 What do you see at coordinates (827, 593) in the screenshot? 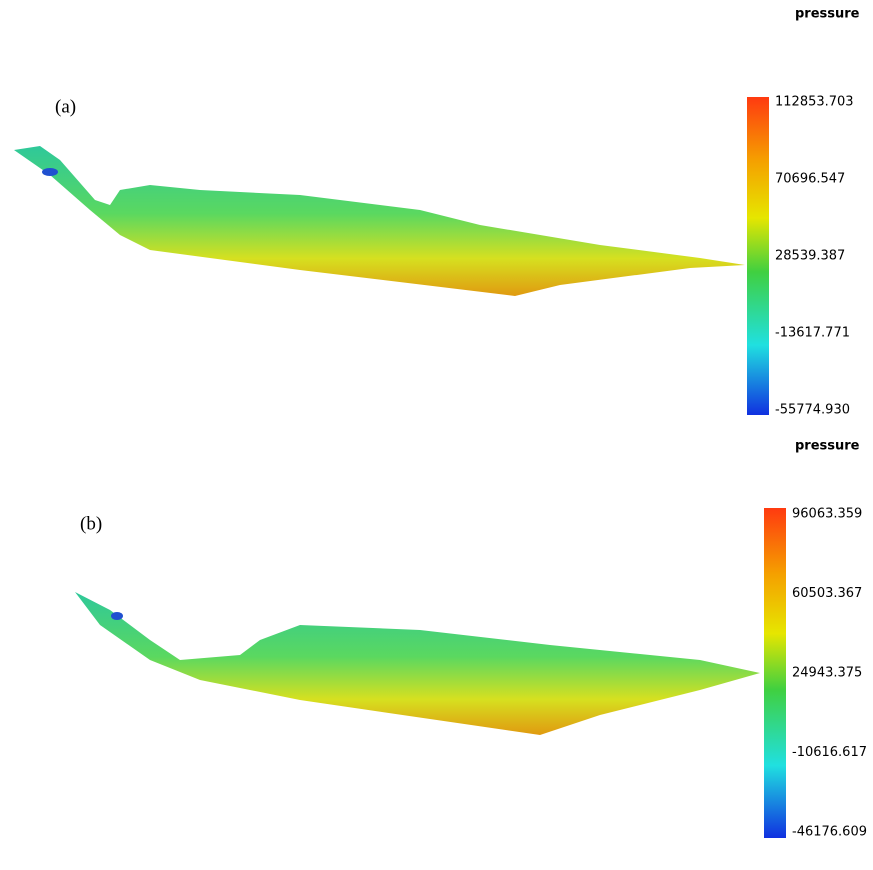
I see `colorbar-tick-label: 60503.367` at bounding box center [827, 593].